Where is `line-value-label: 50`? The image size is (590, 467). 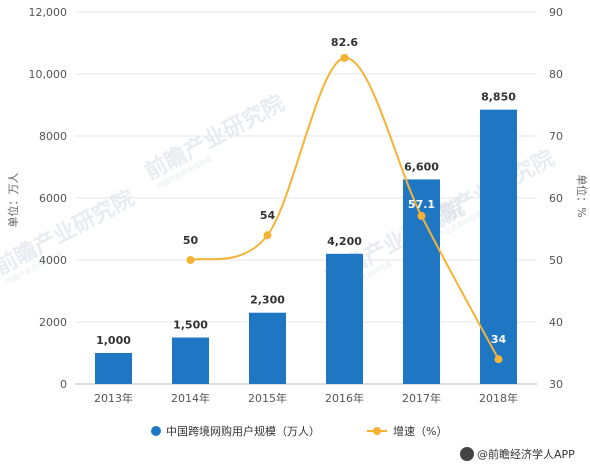 line-value-label: 50 is located at coordinates (191, 240).